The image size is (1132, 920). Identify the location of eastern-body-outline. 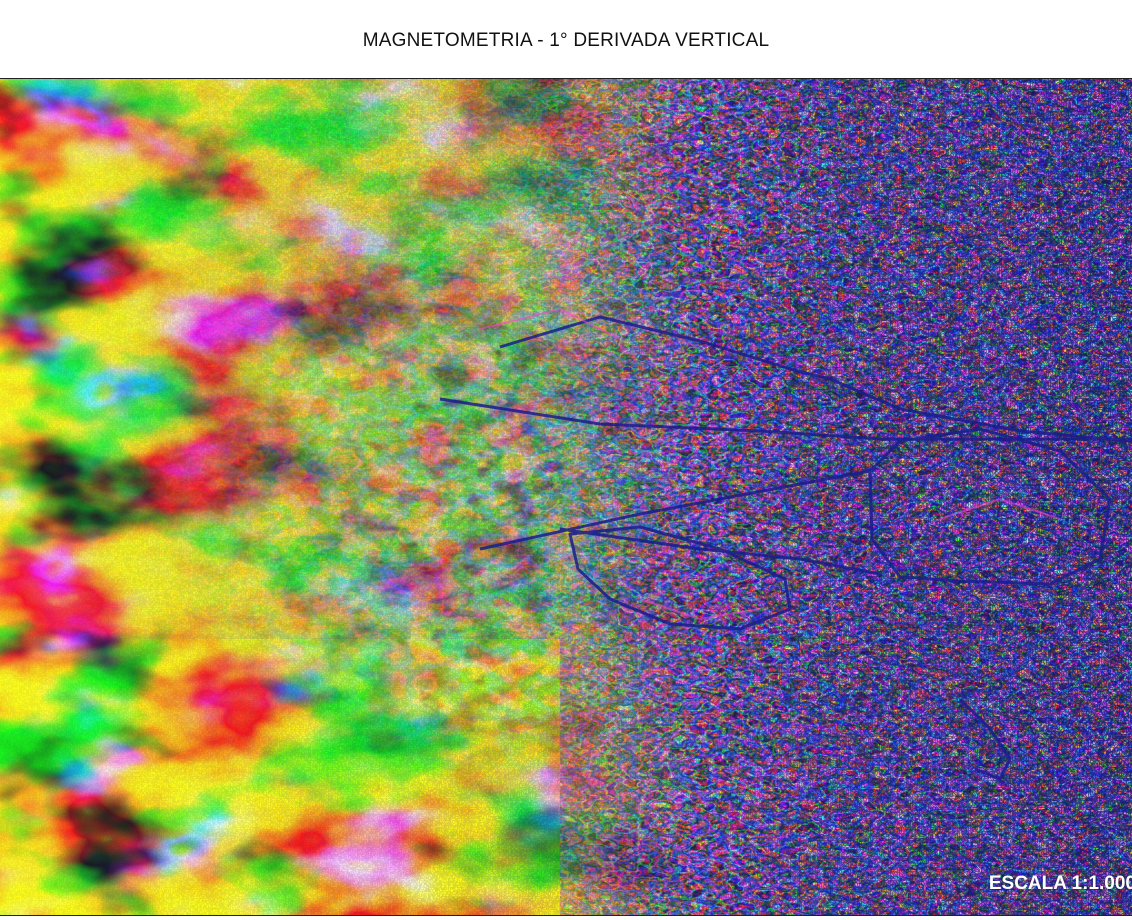
(990, 506).